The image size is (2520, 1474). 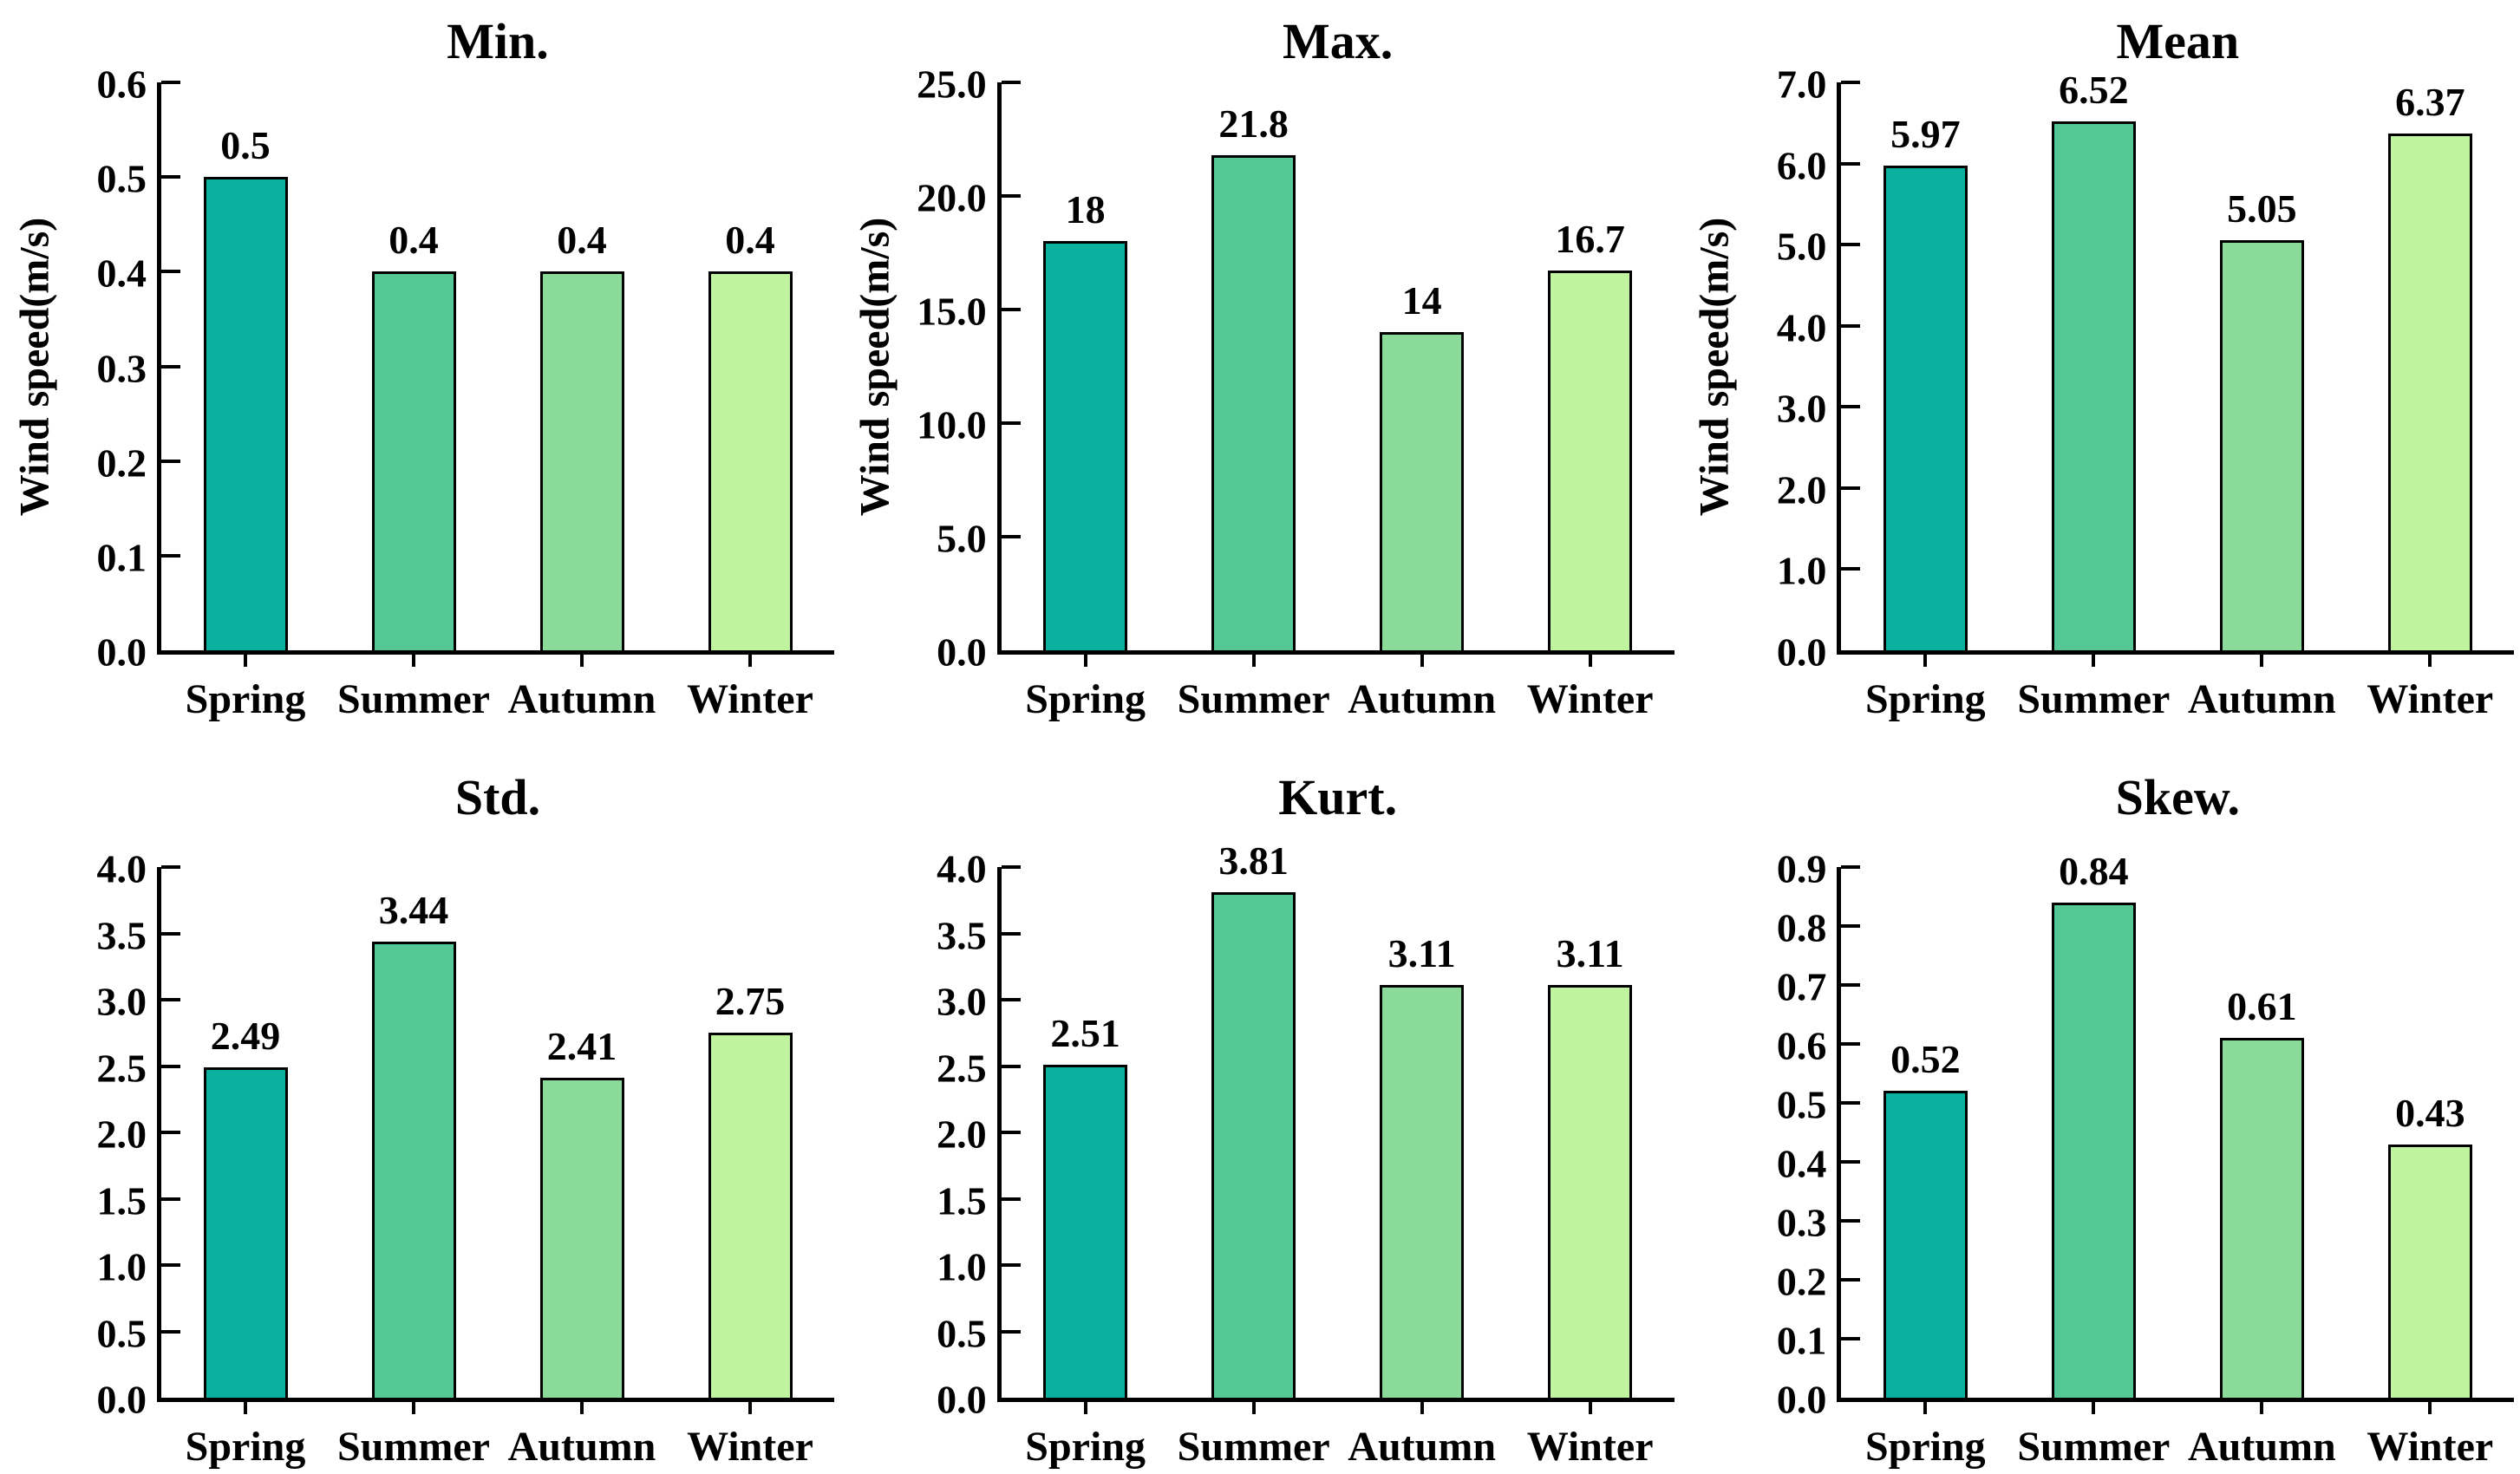 What do you see at coordinates (245, 416) in the screenshot?
I see `bar-min-spring` at bounding box center [245, 416].